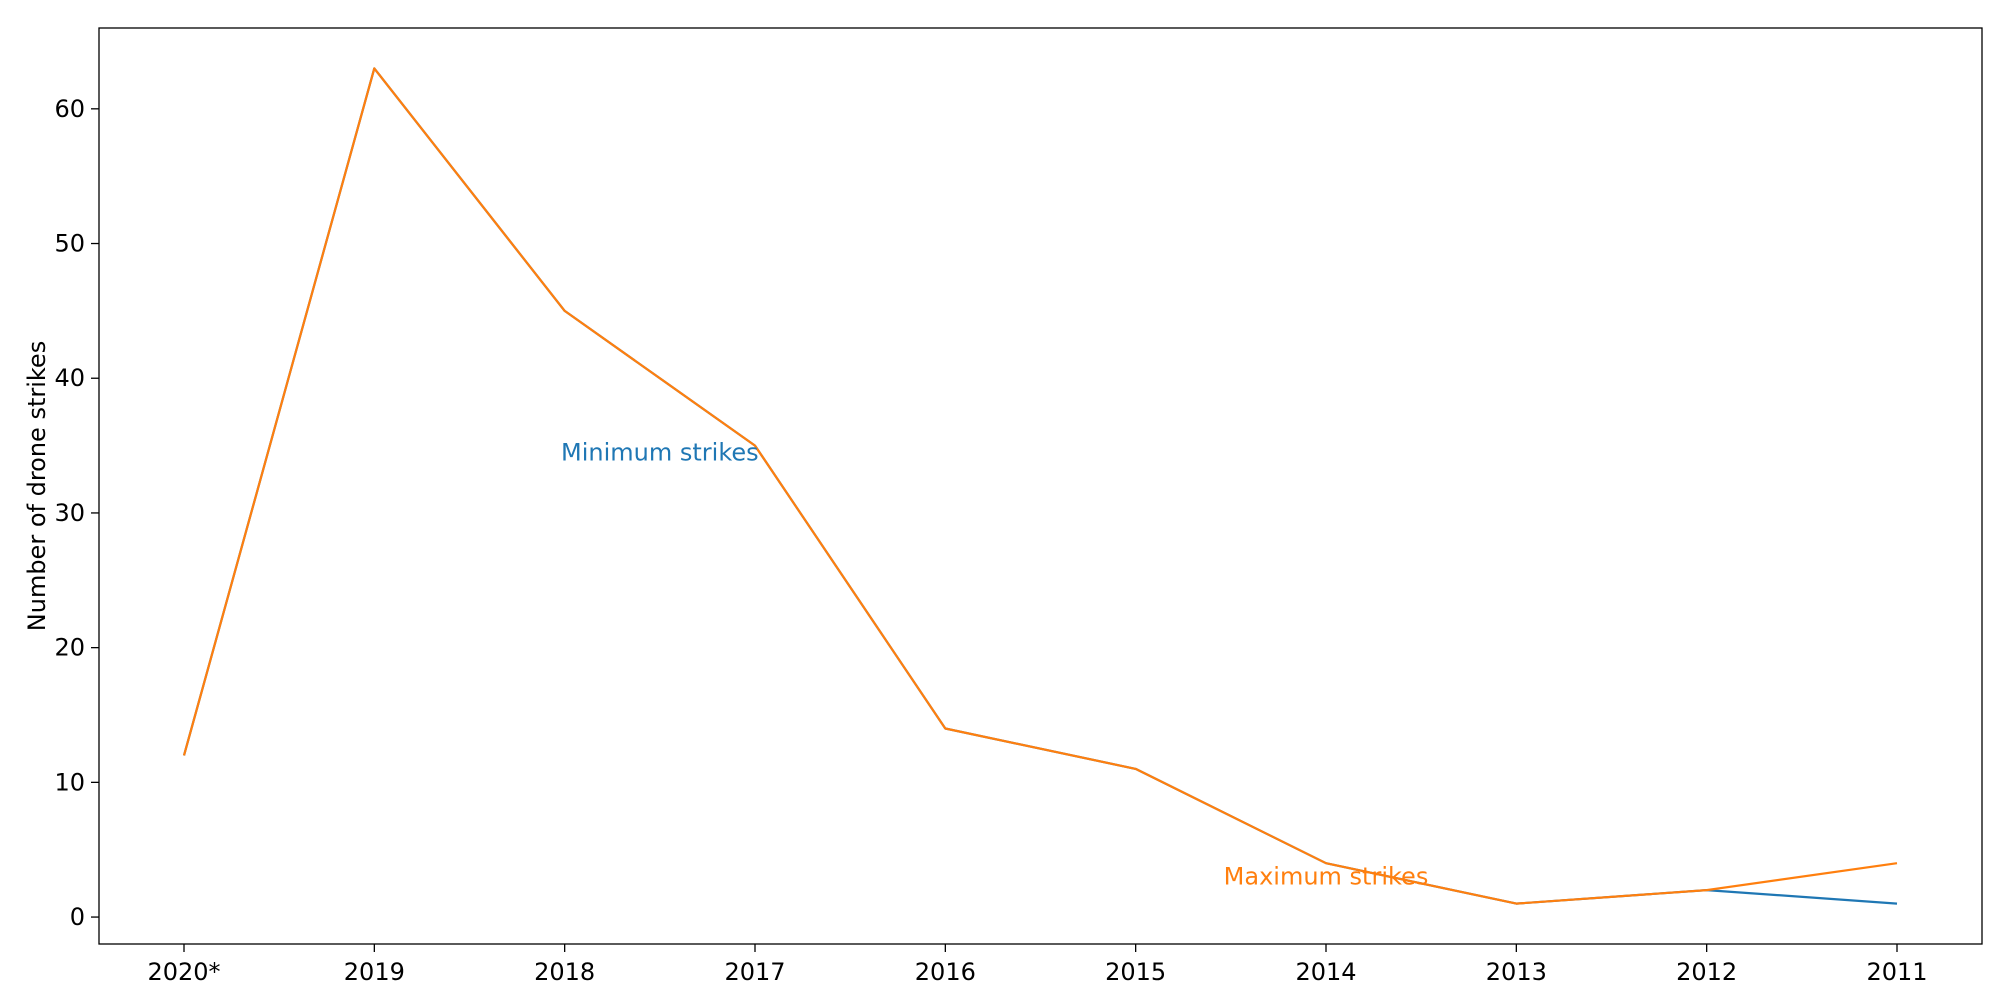  I want to click on x-tick-label: 2019, so click(374, 972).